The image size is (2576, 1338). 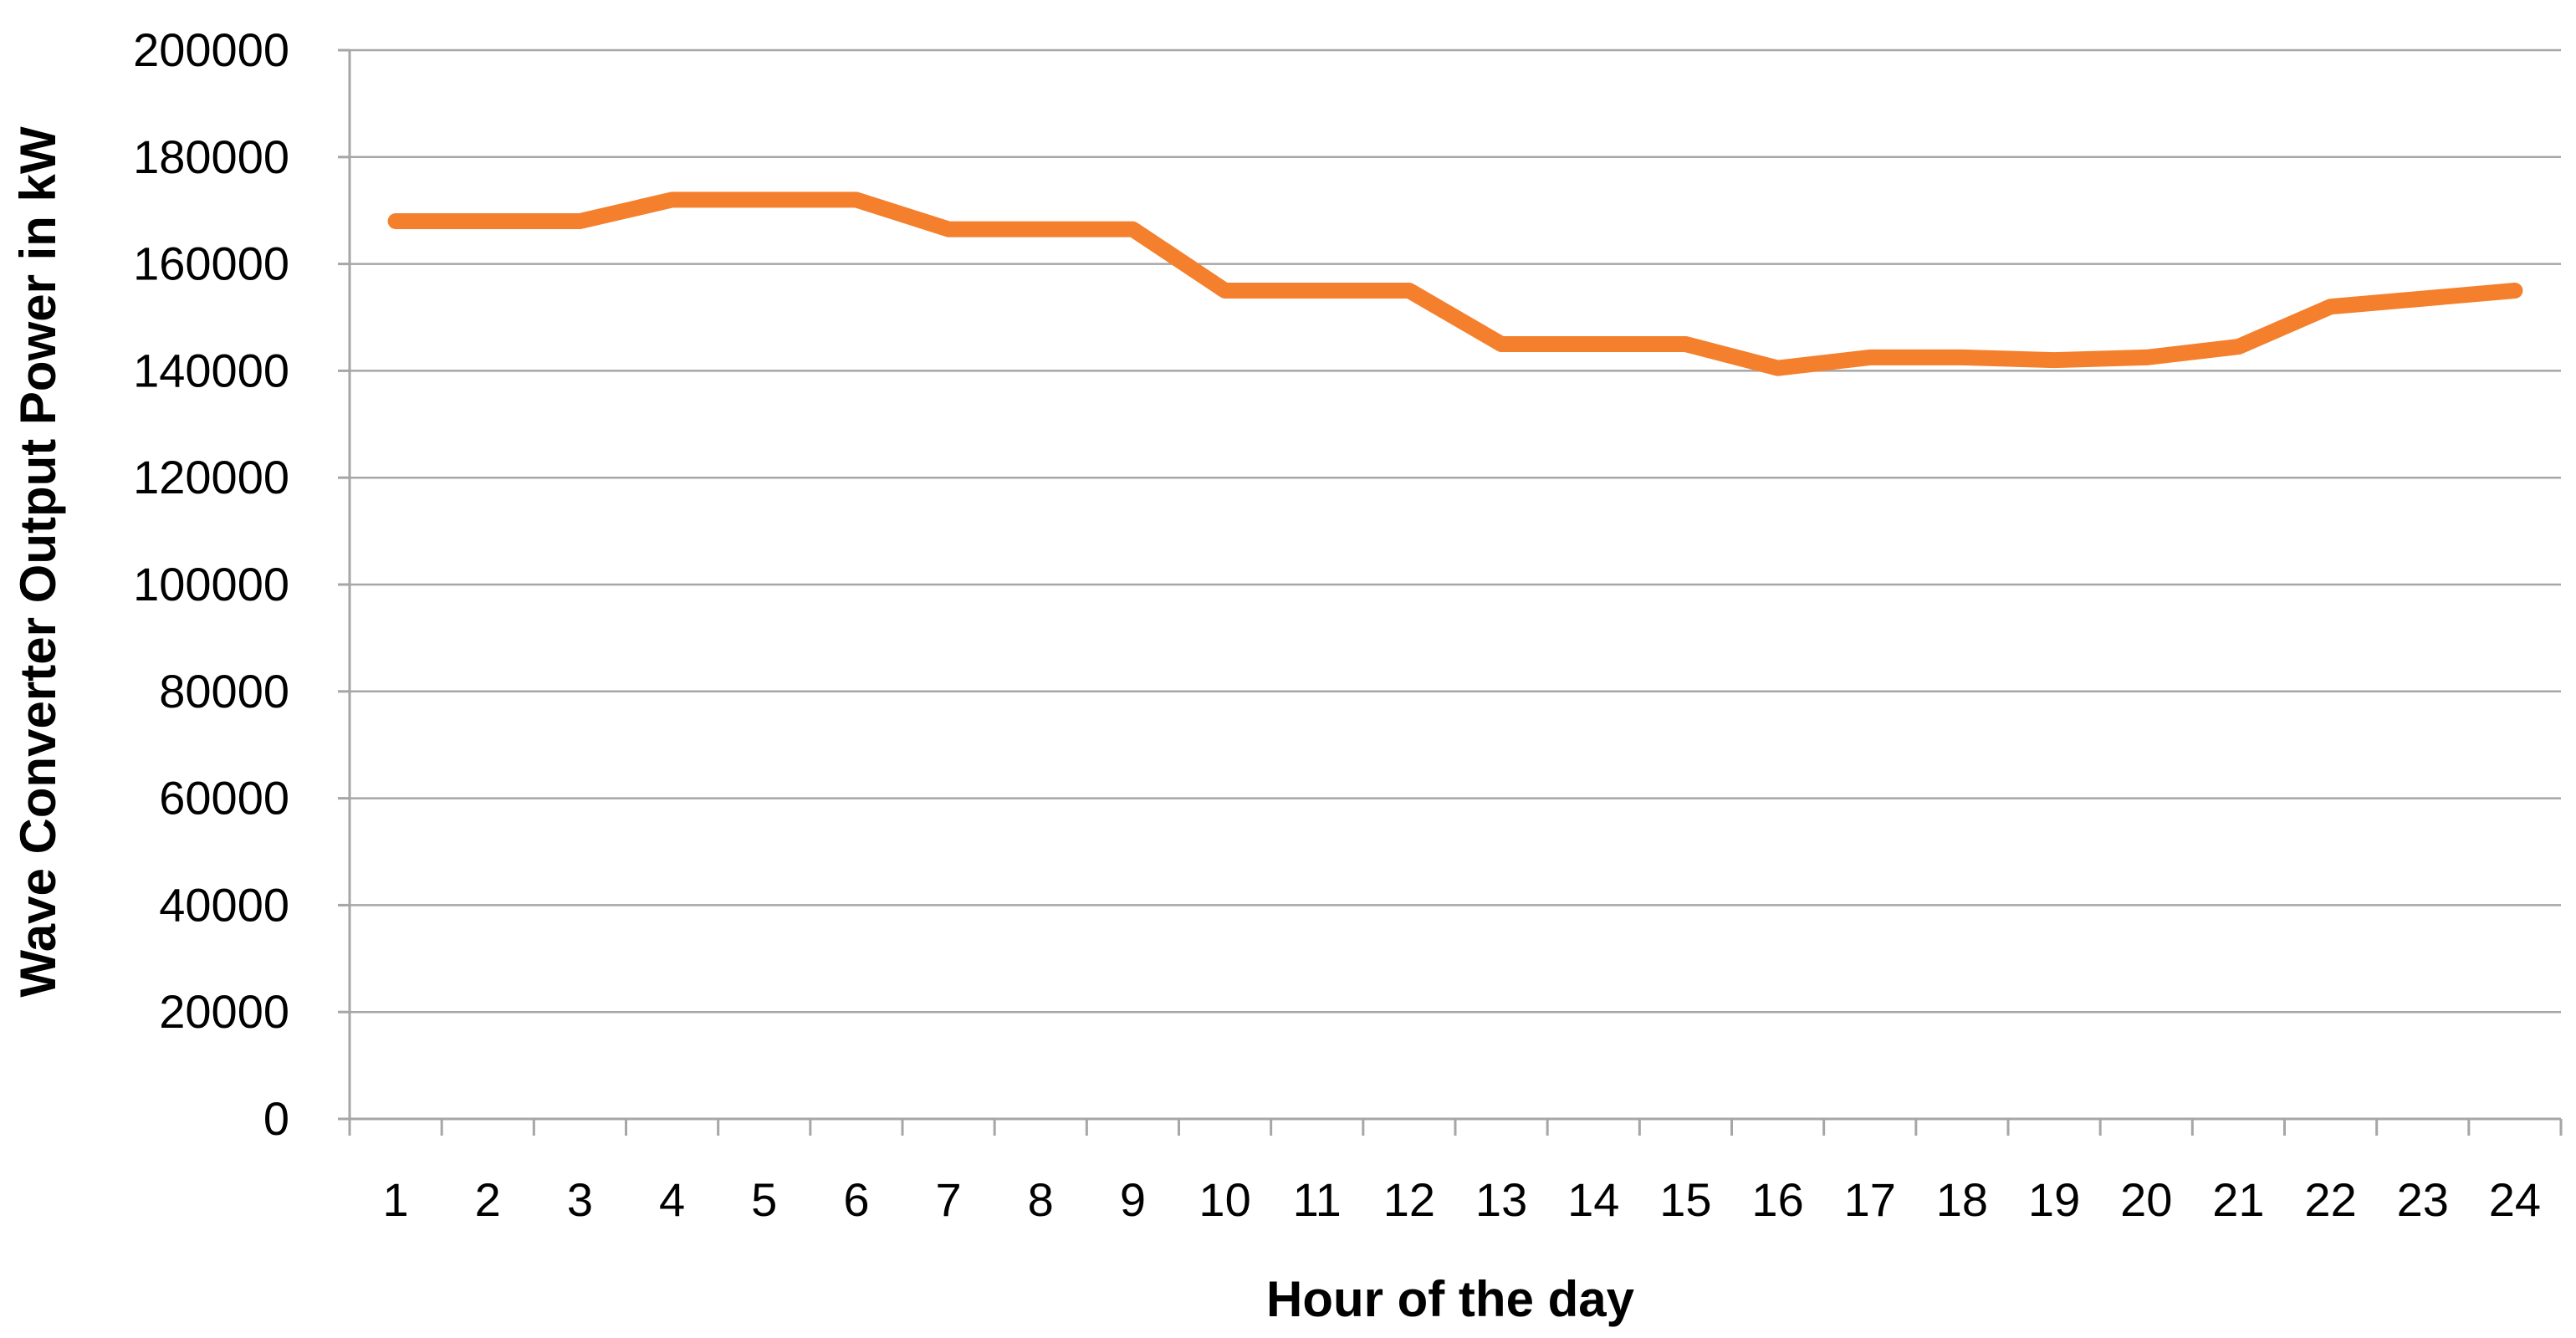 I want to click on y-tick-label-0: 0, so click(x=276, y=1118).